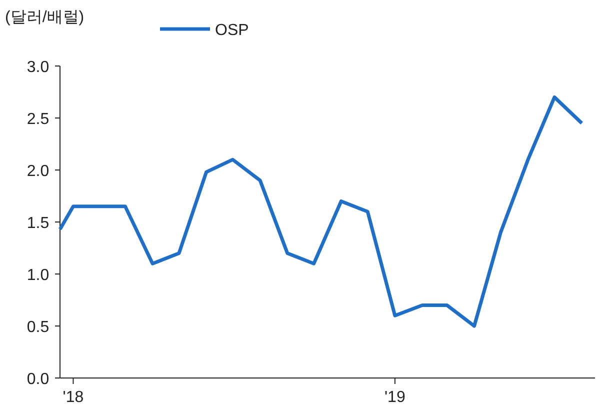 The width and height of the screenshot is (598, 414). I want to click on x-tick-label: '18, so click(73, 397).